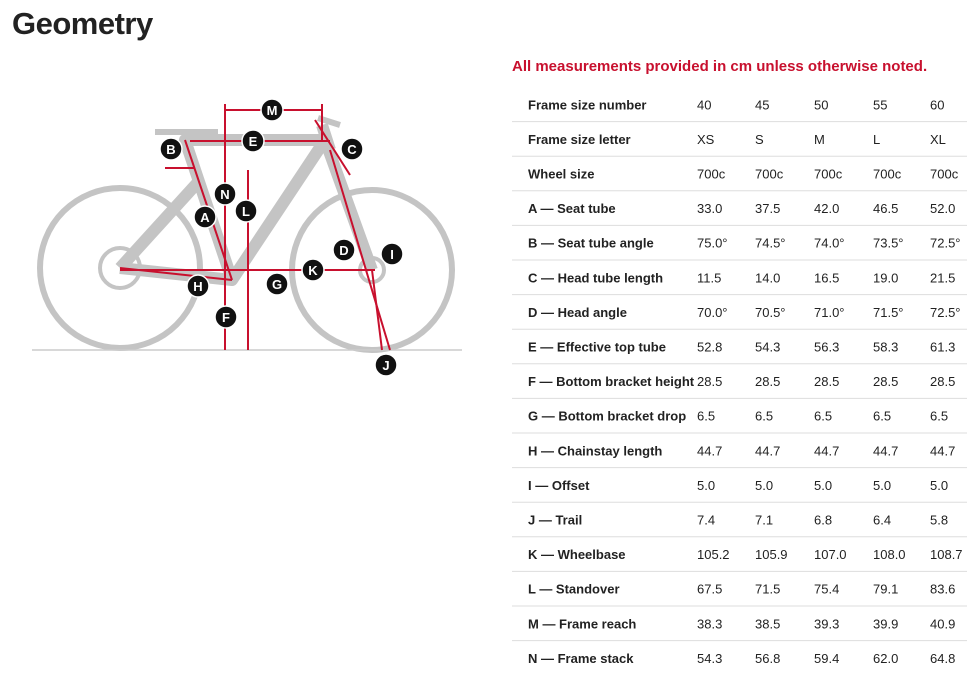  What do you see at coordinates (591, 243) in the screenshot?
I see `row-label: B — Seat tube angle` at bounding box center [591, 243].